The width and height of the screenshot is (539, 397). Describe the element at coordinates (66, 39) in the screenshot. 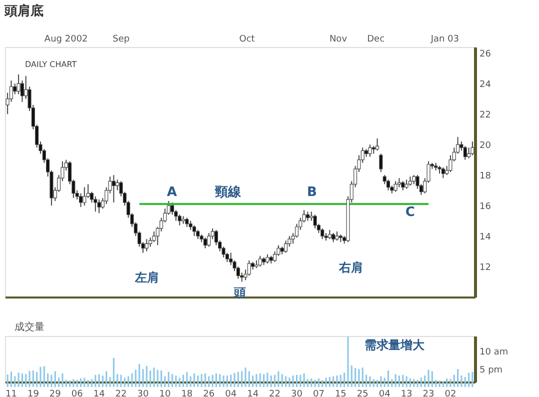

I see `text: Aug 2002` at that location.